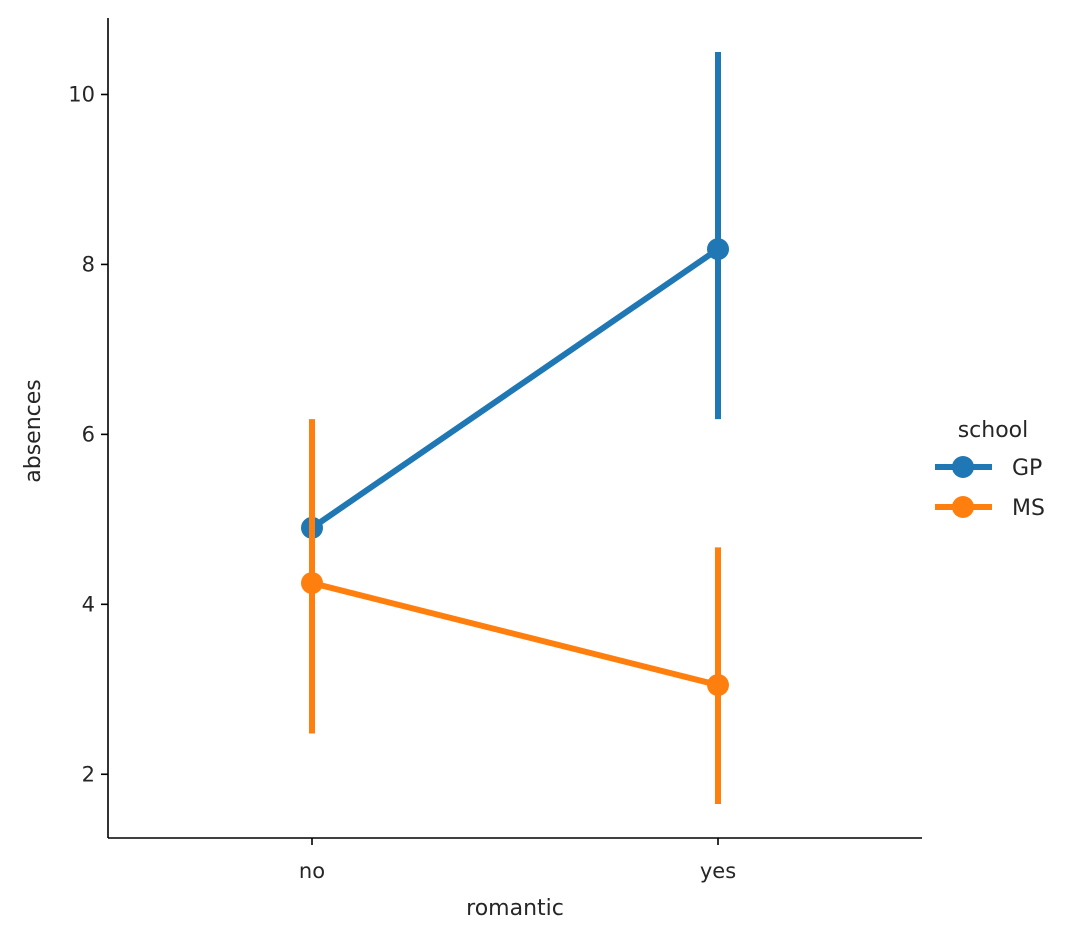  Describe the element at coordinates (33, 430) in the screenshot. I see `y-axis-title: absences` at that location.